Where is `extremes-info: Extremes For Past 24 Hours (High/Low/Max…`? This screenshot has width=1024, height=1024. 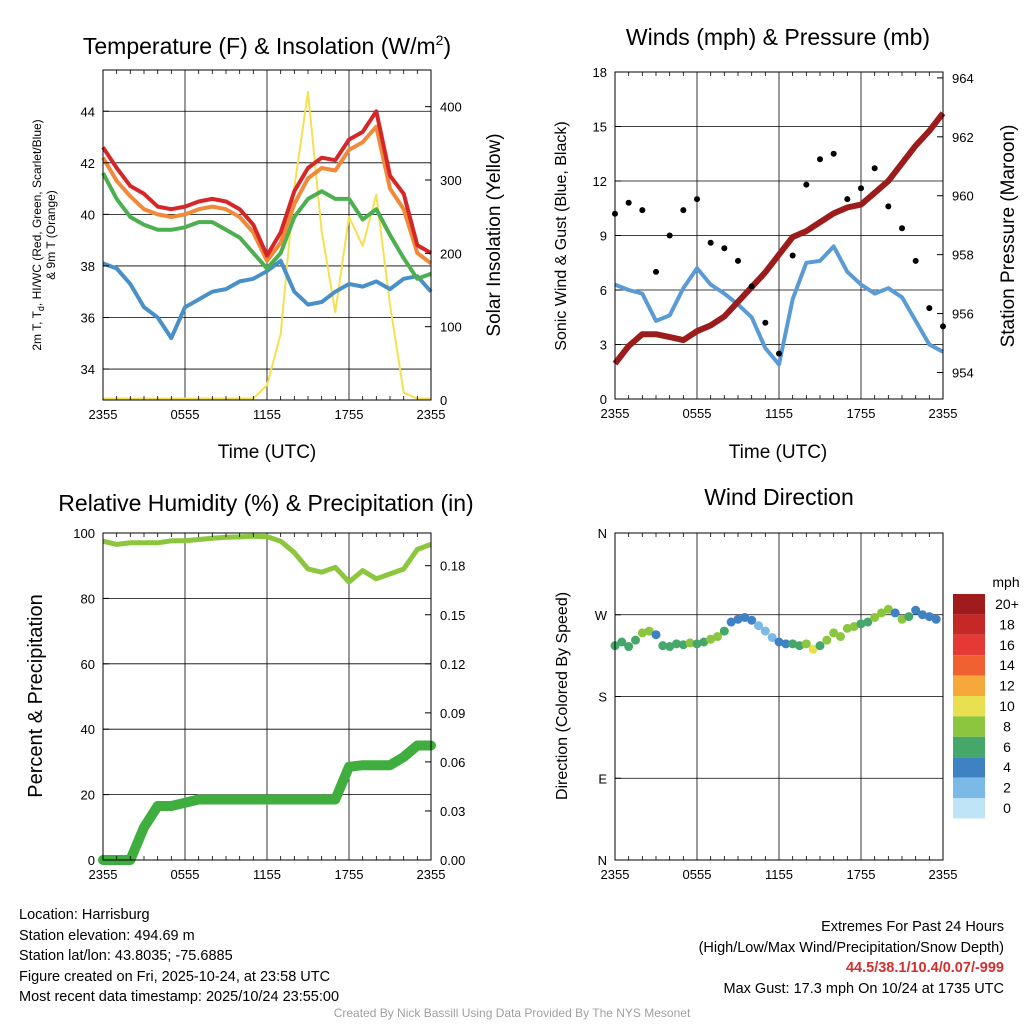
extremes-info: Extremes For Past 24 Hours (High/Low/Max… is located at coordinates (851, 958).